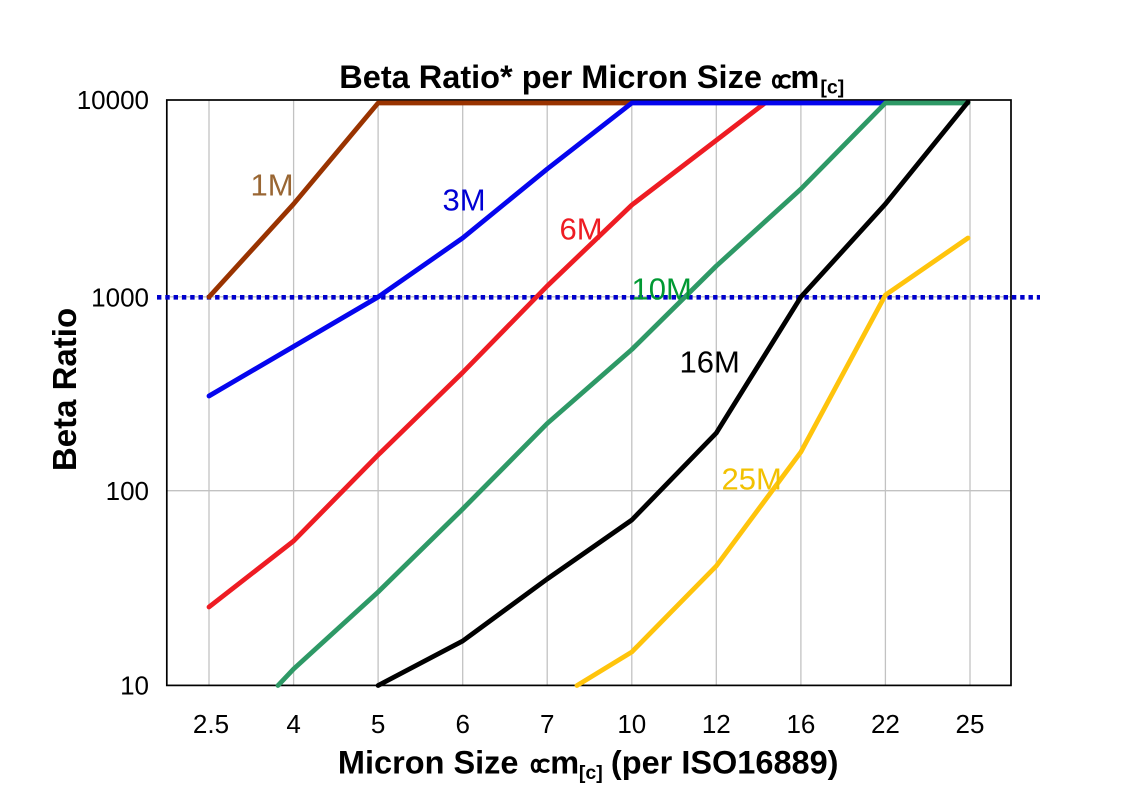 The width and height of the screenshot is (1124, 804). Describe the element at coordinates (581, 229) in the screenshot. I see `svg-text: 6M` at that location.